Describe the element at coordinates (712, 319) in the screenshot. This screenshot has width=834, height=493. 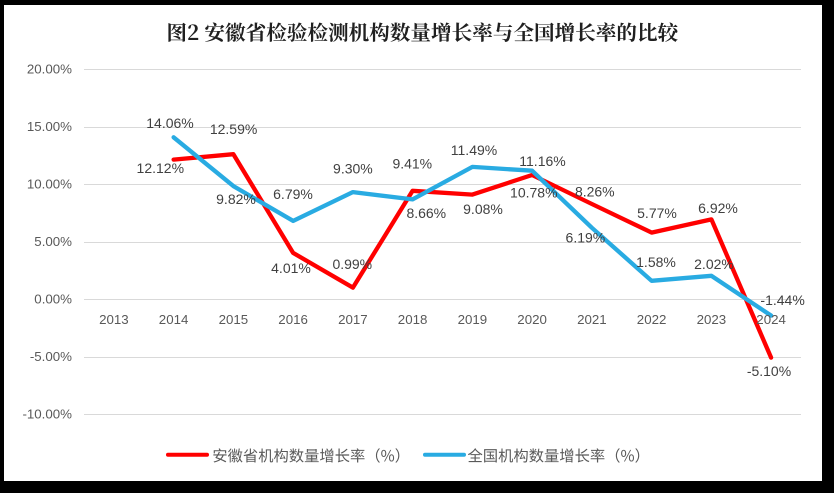
I see `svg-text: 2023` at that location.